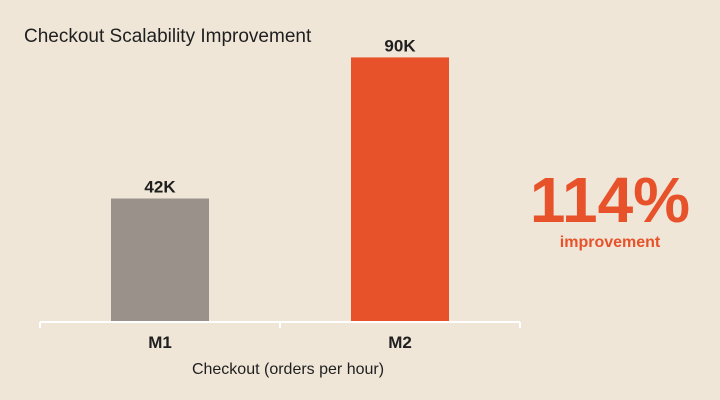 This screenshot has height=400, width=720. What do you see at coordinates (610, 200) in the screenshot?
I see `improvement-percent: 114%` at bounding box center [610, 200].